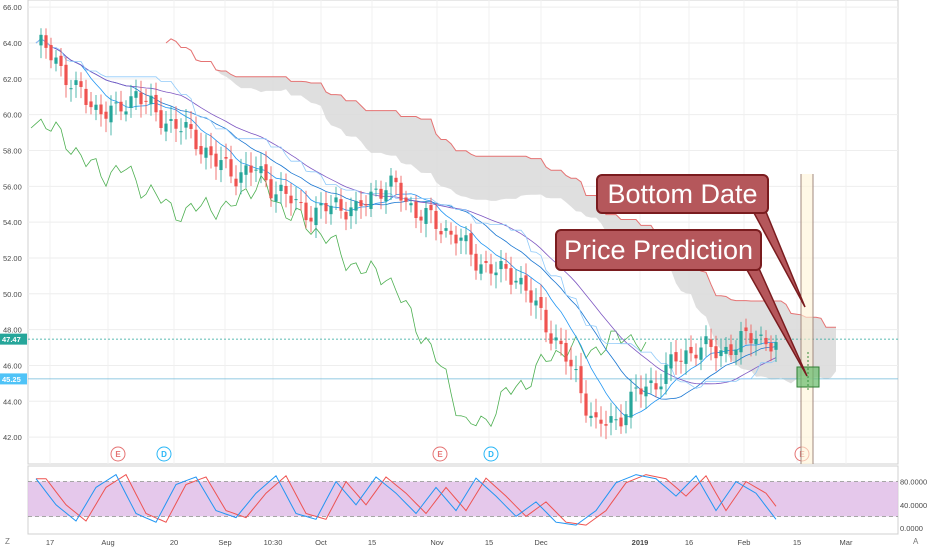  Describe the element at coordinates (437, 542) in the screenshot. I see `time-tick-label: Nov` at that location.